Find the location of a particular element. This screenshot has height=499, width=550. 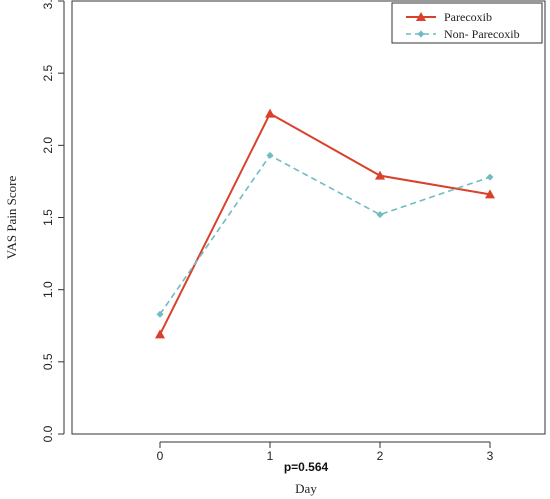

x-axis: 0 1 2 3 is located at coordinates (325, 452).